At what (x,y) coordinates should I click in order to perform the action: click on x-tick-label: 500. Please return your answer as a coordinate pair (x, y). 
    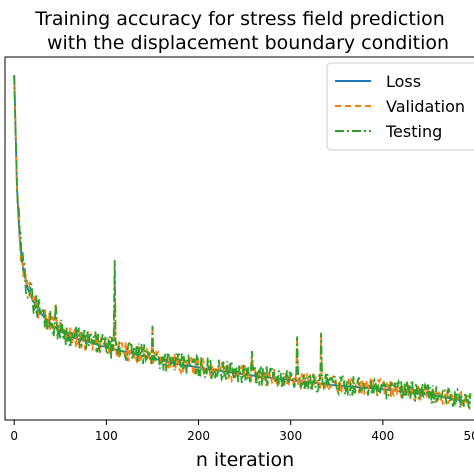
    Looking at the image, I should click on (469, 436).